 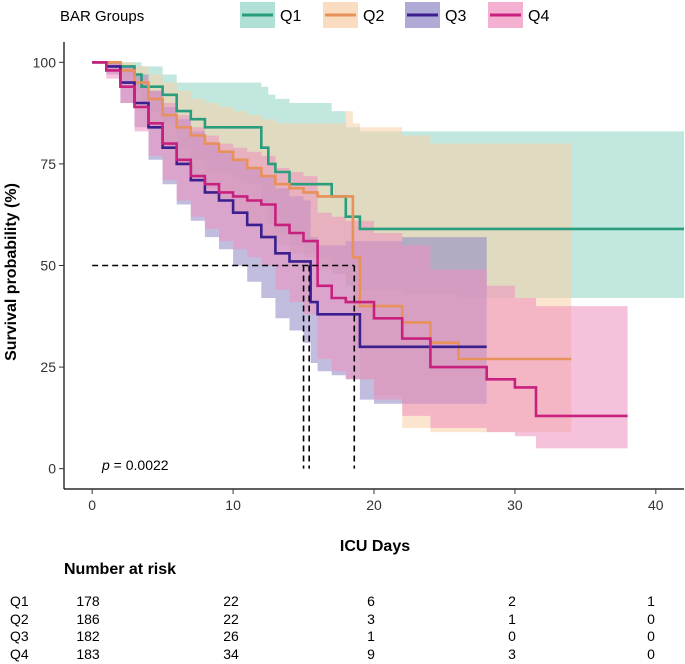 What do you see at coordinates (371, 654) in the screenshot?
I see `risk-cell-q4-t20: 9` at bounding box center [371, 654].